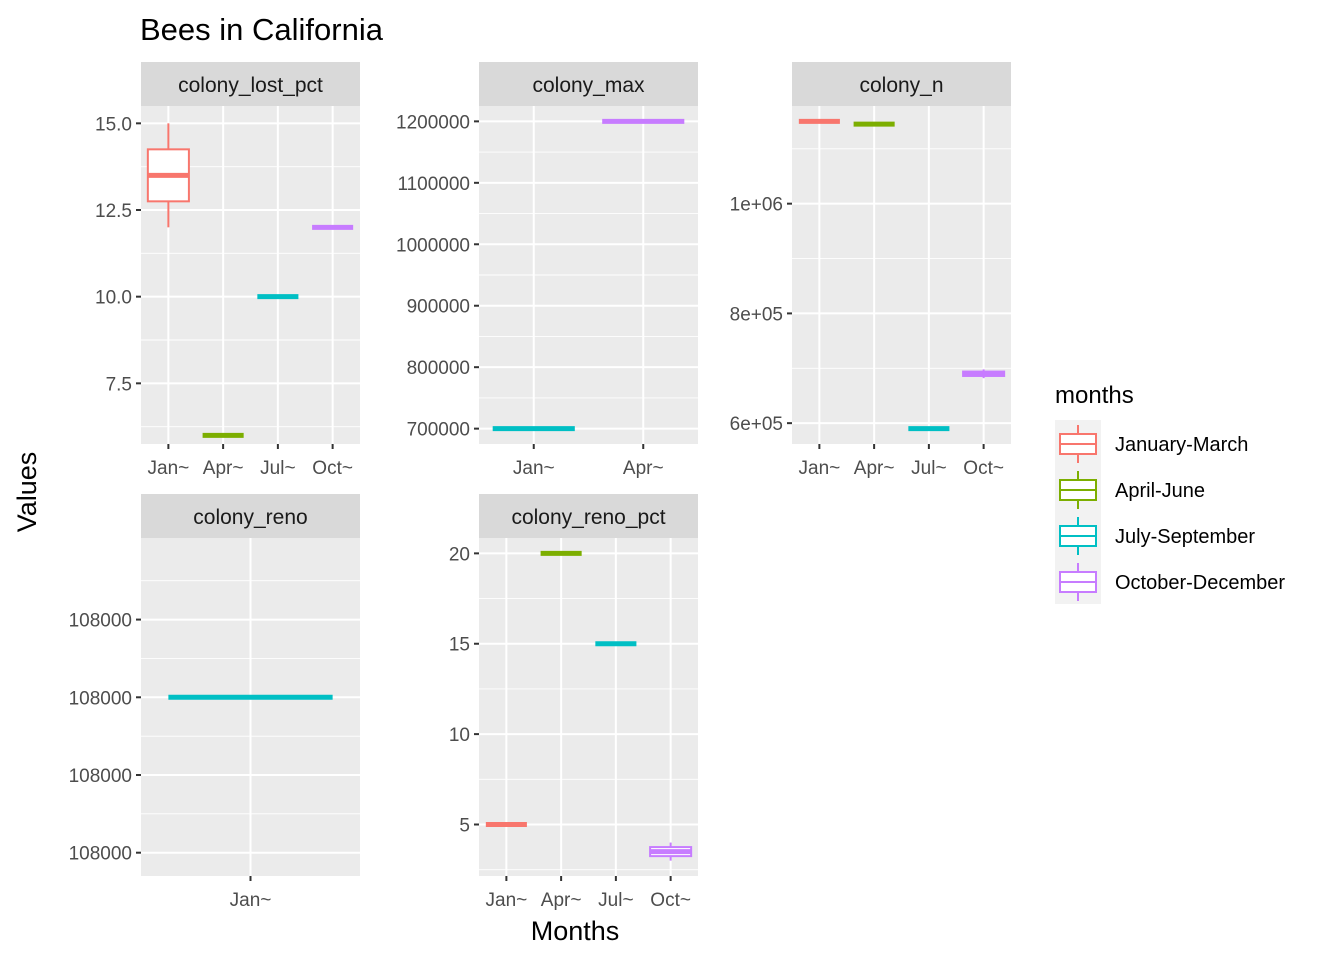 The image size is (1344, 960). Describe the element at coordinates (575, 931) in the screenshot. I see `x-axis-label: Months` at that location.